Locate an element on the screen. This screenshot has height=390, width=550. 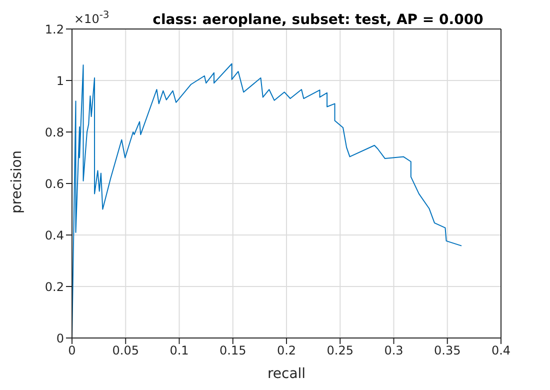
y-axis-title: precision is located at coordinates (16, 182).